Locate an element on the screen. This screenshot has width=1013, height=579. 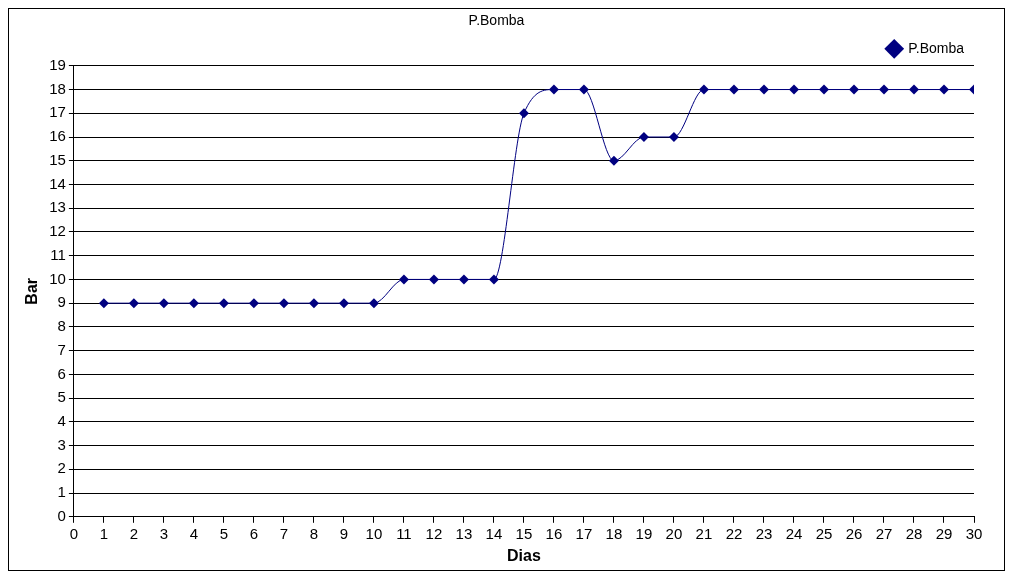
x-tick-label: 23 is located at coordinates (764, 533).